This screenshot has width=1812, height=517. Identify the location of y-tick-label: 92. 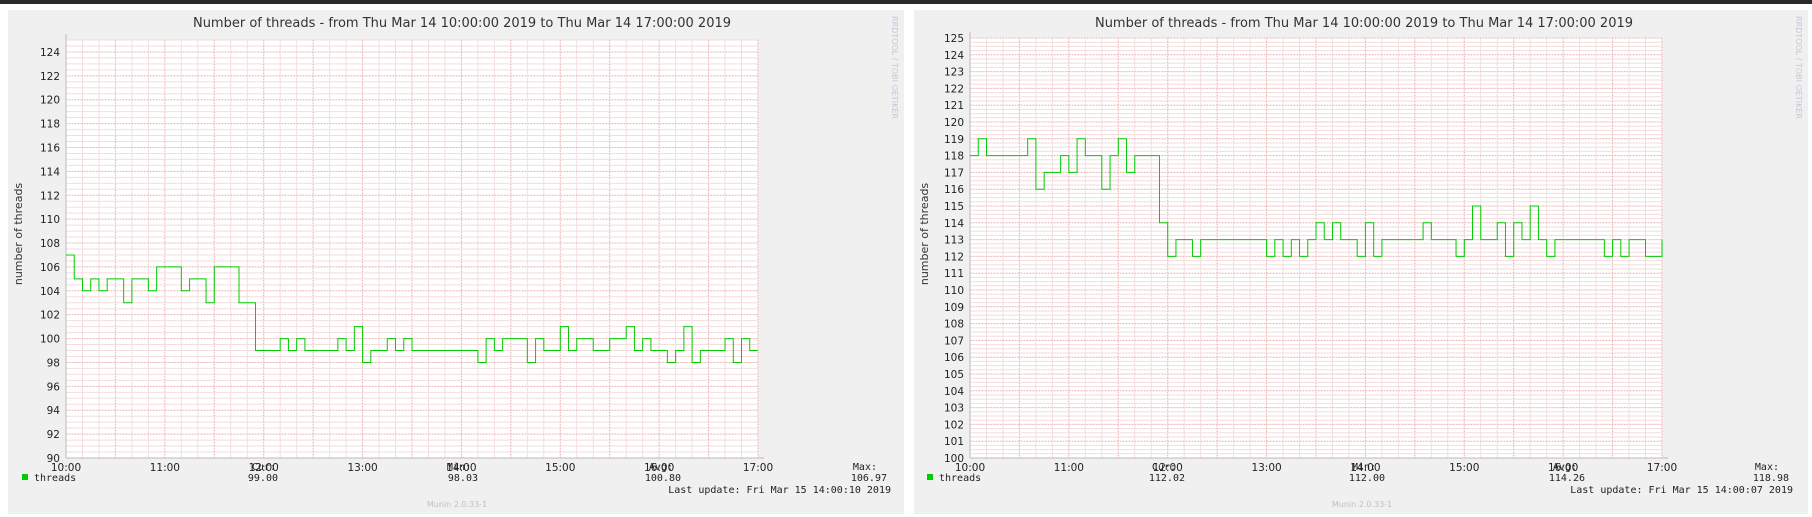
(53, 435).